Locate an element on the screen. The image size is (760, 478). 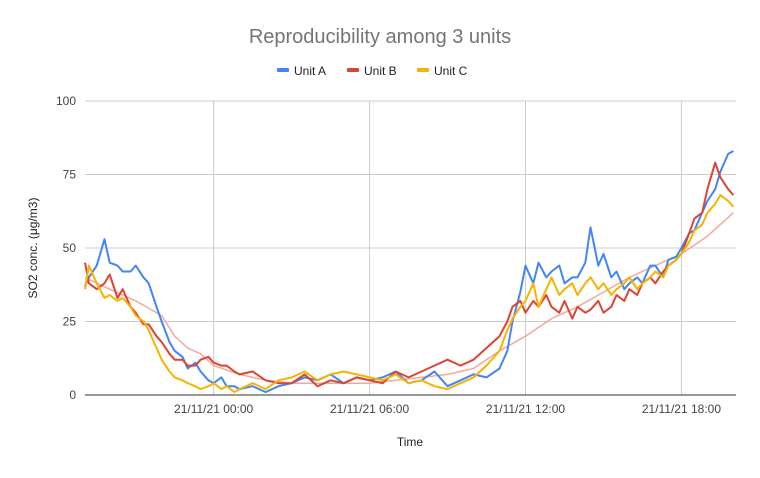
legend-label: Unit C is located at coordinates (451, 71).